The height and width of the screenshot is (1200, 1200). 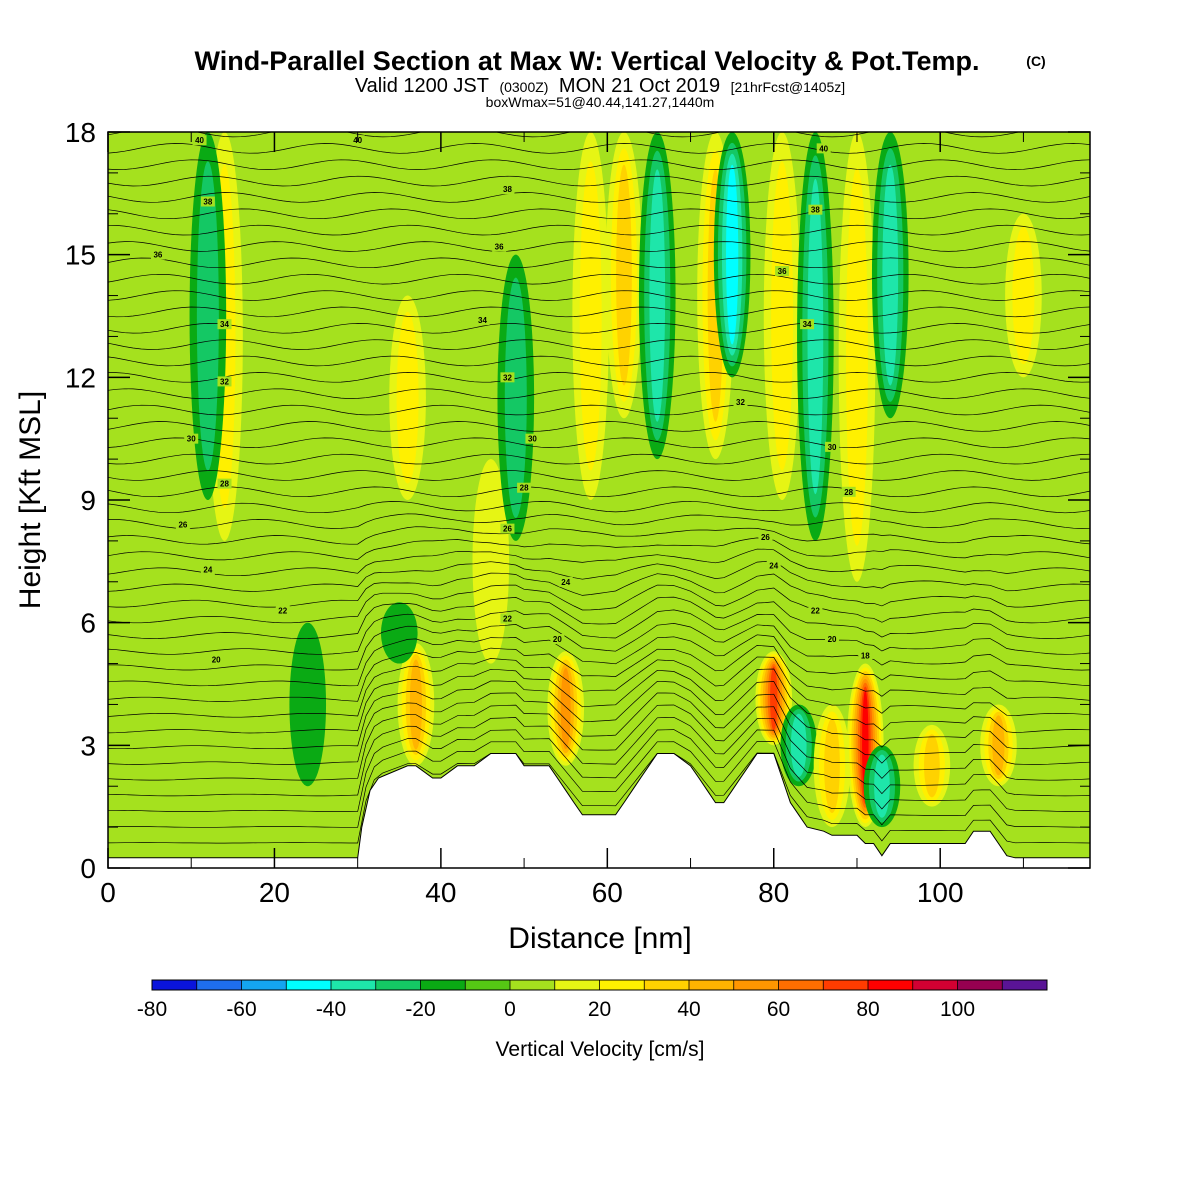 I want to click on colorbar-label: 40, so click(x=688, y=1009).